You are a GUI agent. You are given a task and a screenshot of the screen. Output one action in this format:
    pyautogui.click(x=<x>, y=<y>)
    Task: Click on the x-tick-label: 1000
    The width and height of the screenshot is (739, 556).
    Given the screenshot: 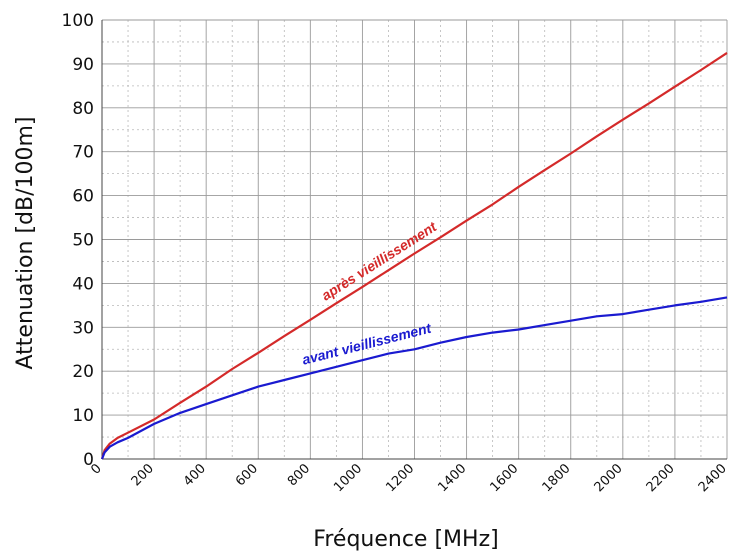 What is the action you would take?
    pyautogui.click(x=348, y=478)
    